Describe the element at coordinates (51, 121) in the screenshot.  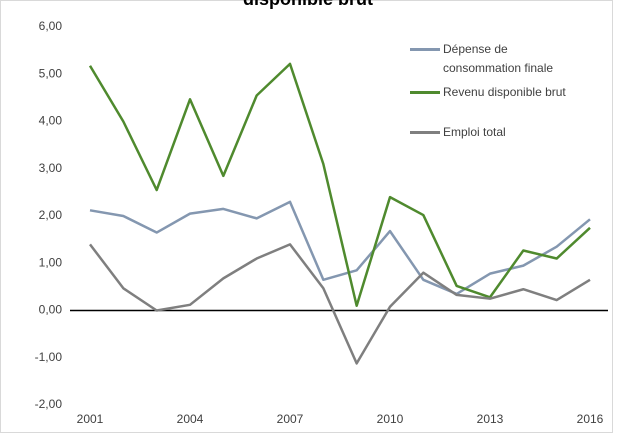
I see `y-tick-label: 4,00` at that location.